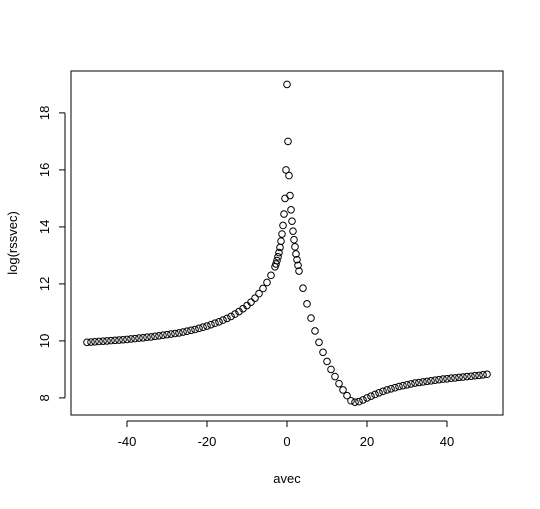 The height and width of the screenshot is (509, 540). I want to click on y-axis-label: log(rssvec), so click(12, 243).